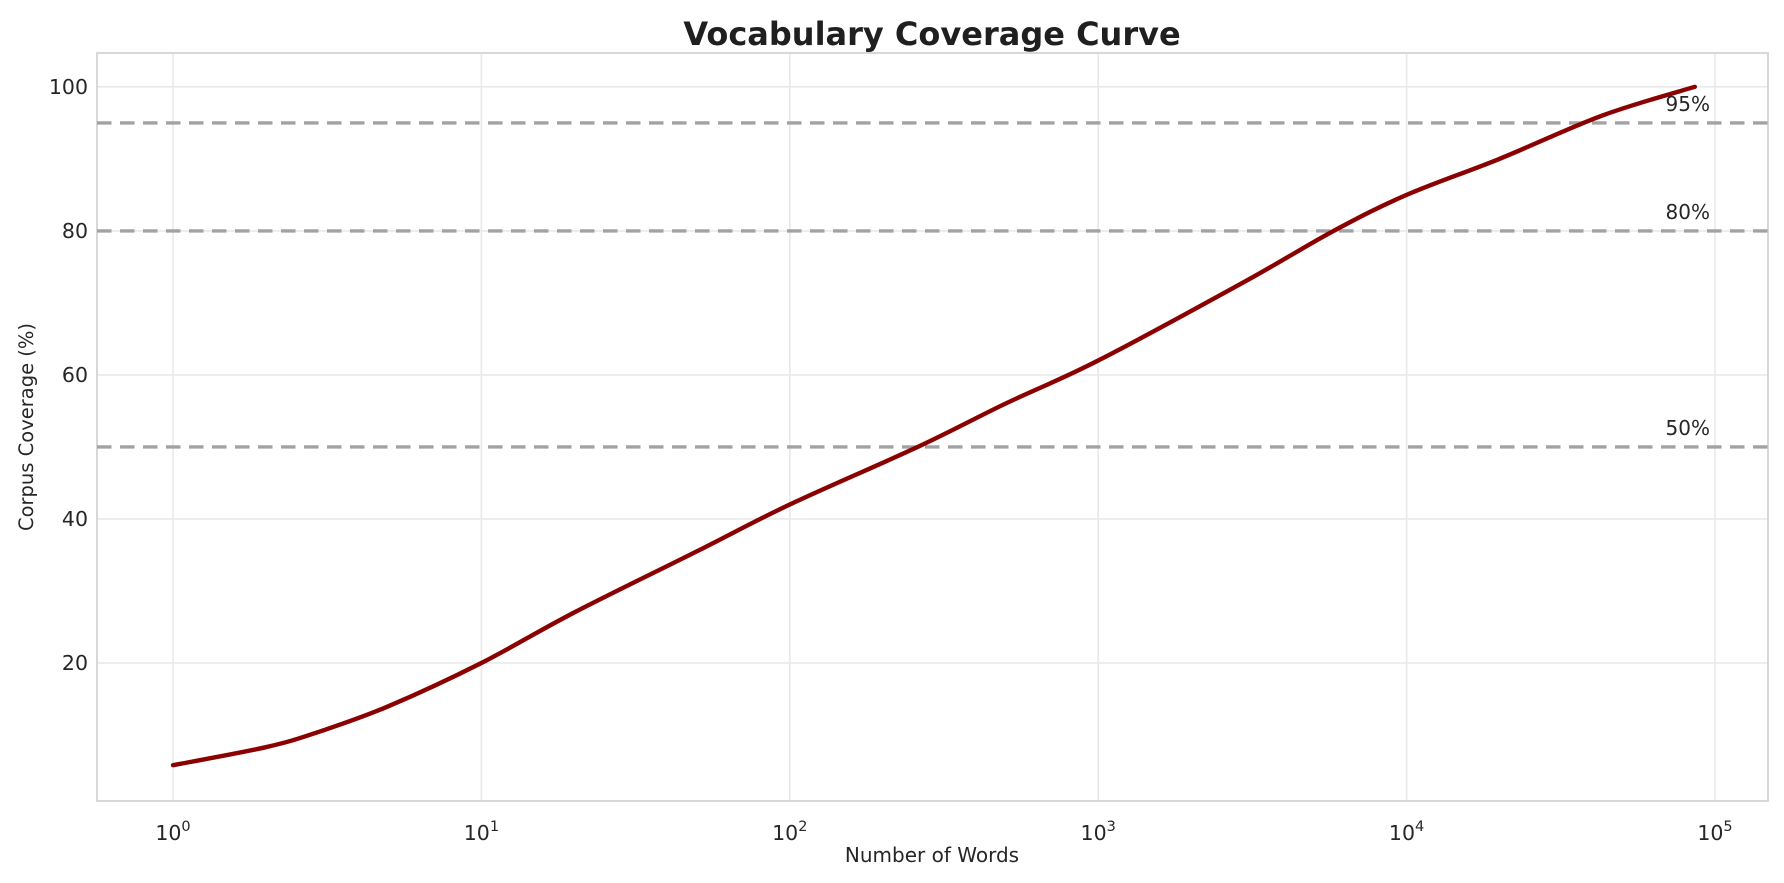 This screenshot has width=1784, height=883. What do you see at coordinates (1406, 832) in the screenshot?
I see `x-tick-label-10e4: 10⁴` at bounding box center [1406, 832].